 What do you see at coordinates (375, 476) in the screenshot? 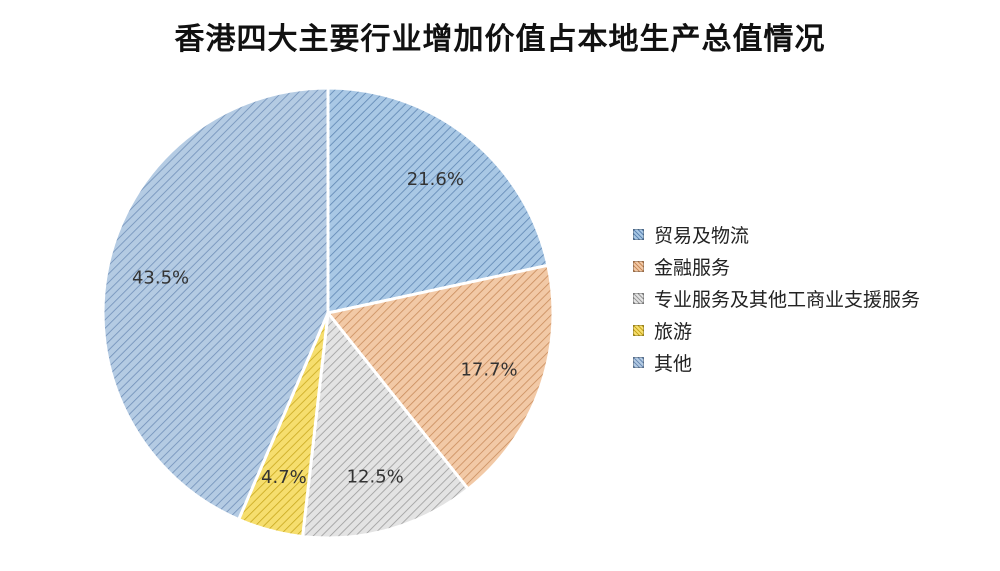
I see `slice-data-label: 12.5%` at bounding box center [375, 476].